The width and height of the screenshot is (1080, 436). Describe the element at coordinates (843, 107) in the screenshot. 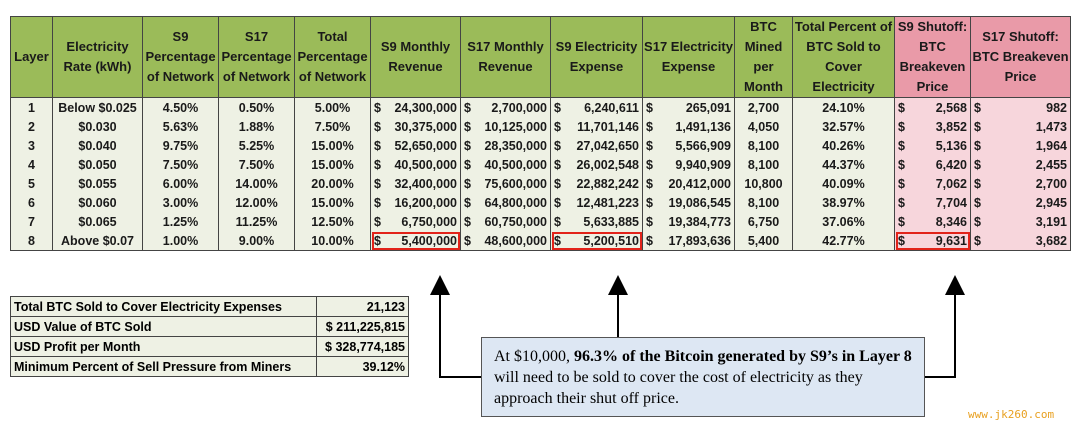

I see `table-cell: 24.10%` at that location.